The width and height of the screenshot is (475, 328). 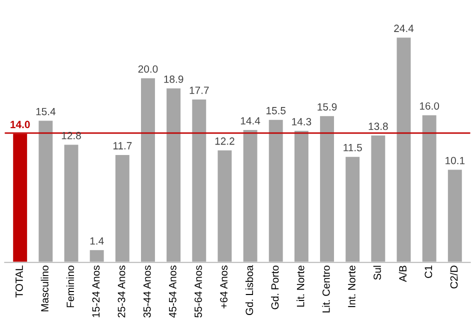 What do you see at coordinates (454, 277) in the screenshot?
I see `x-tick-label: C2/D` at bounding box center [454, 277].